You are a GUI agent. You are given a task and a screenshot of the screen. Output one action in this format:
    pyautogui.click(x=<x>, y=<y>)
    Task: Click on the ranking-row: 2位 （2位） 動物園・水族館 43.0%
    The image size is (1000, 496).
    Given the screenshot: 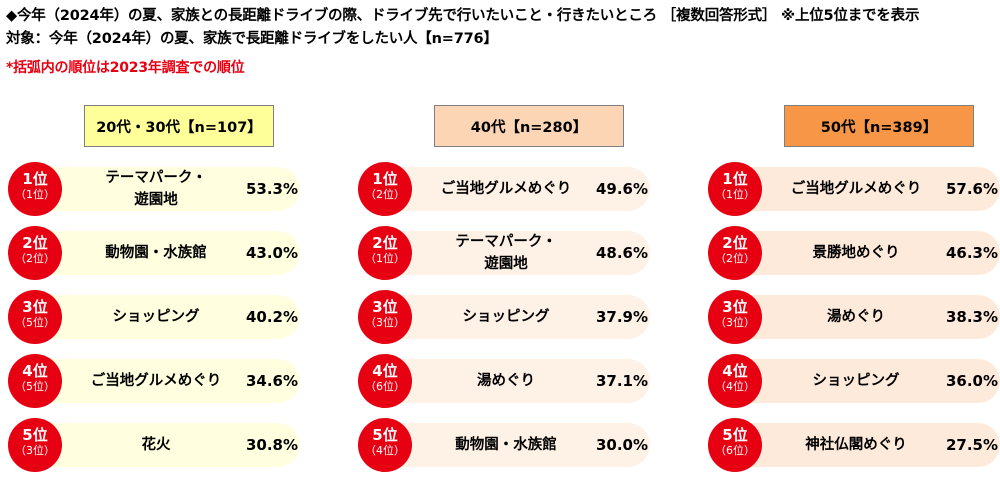 What is the action you would take?
    pyautogui.click(x=154, y=253)
    